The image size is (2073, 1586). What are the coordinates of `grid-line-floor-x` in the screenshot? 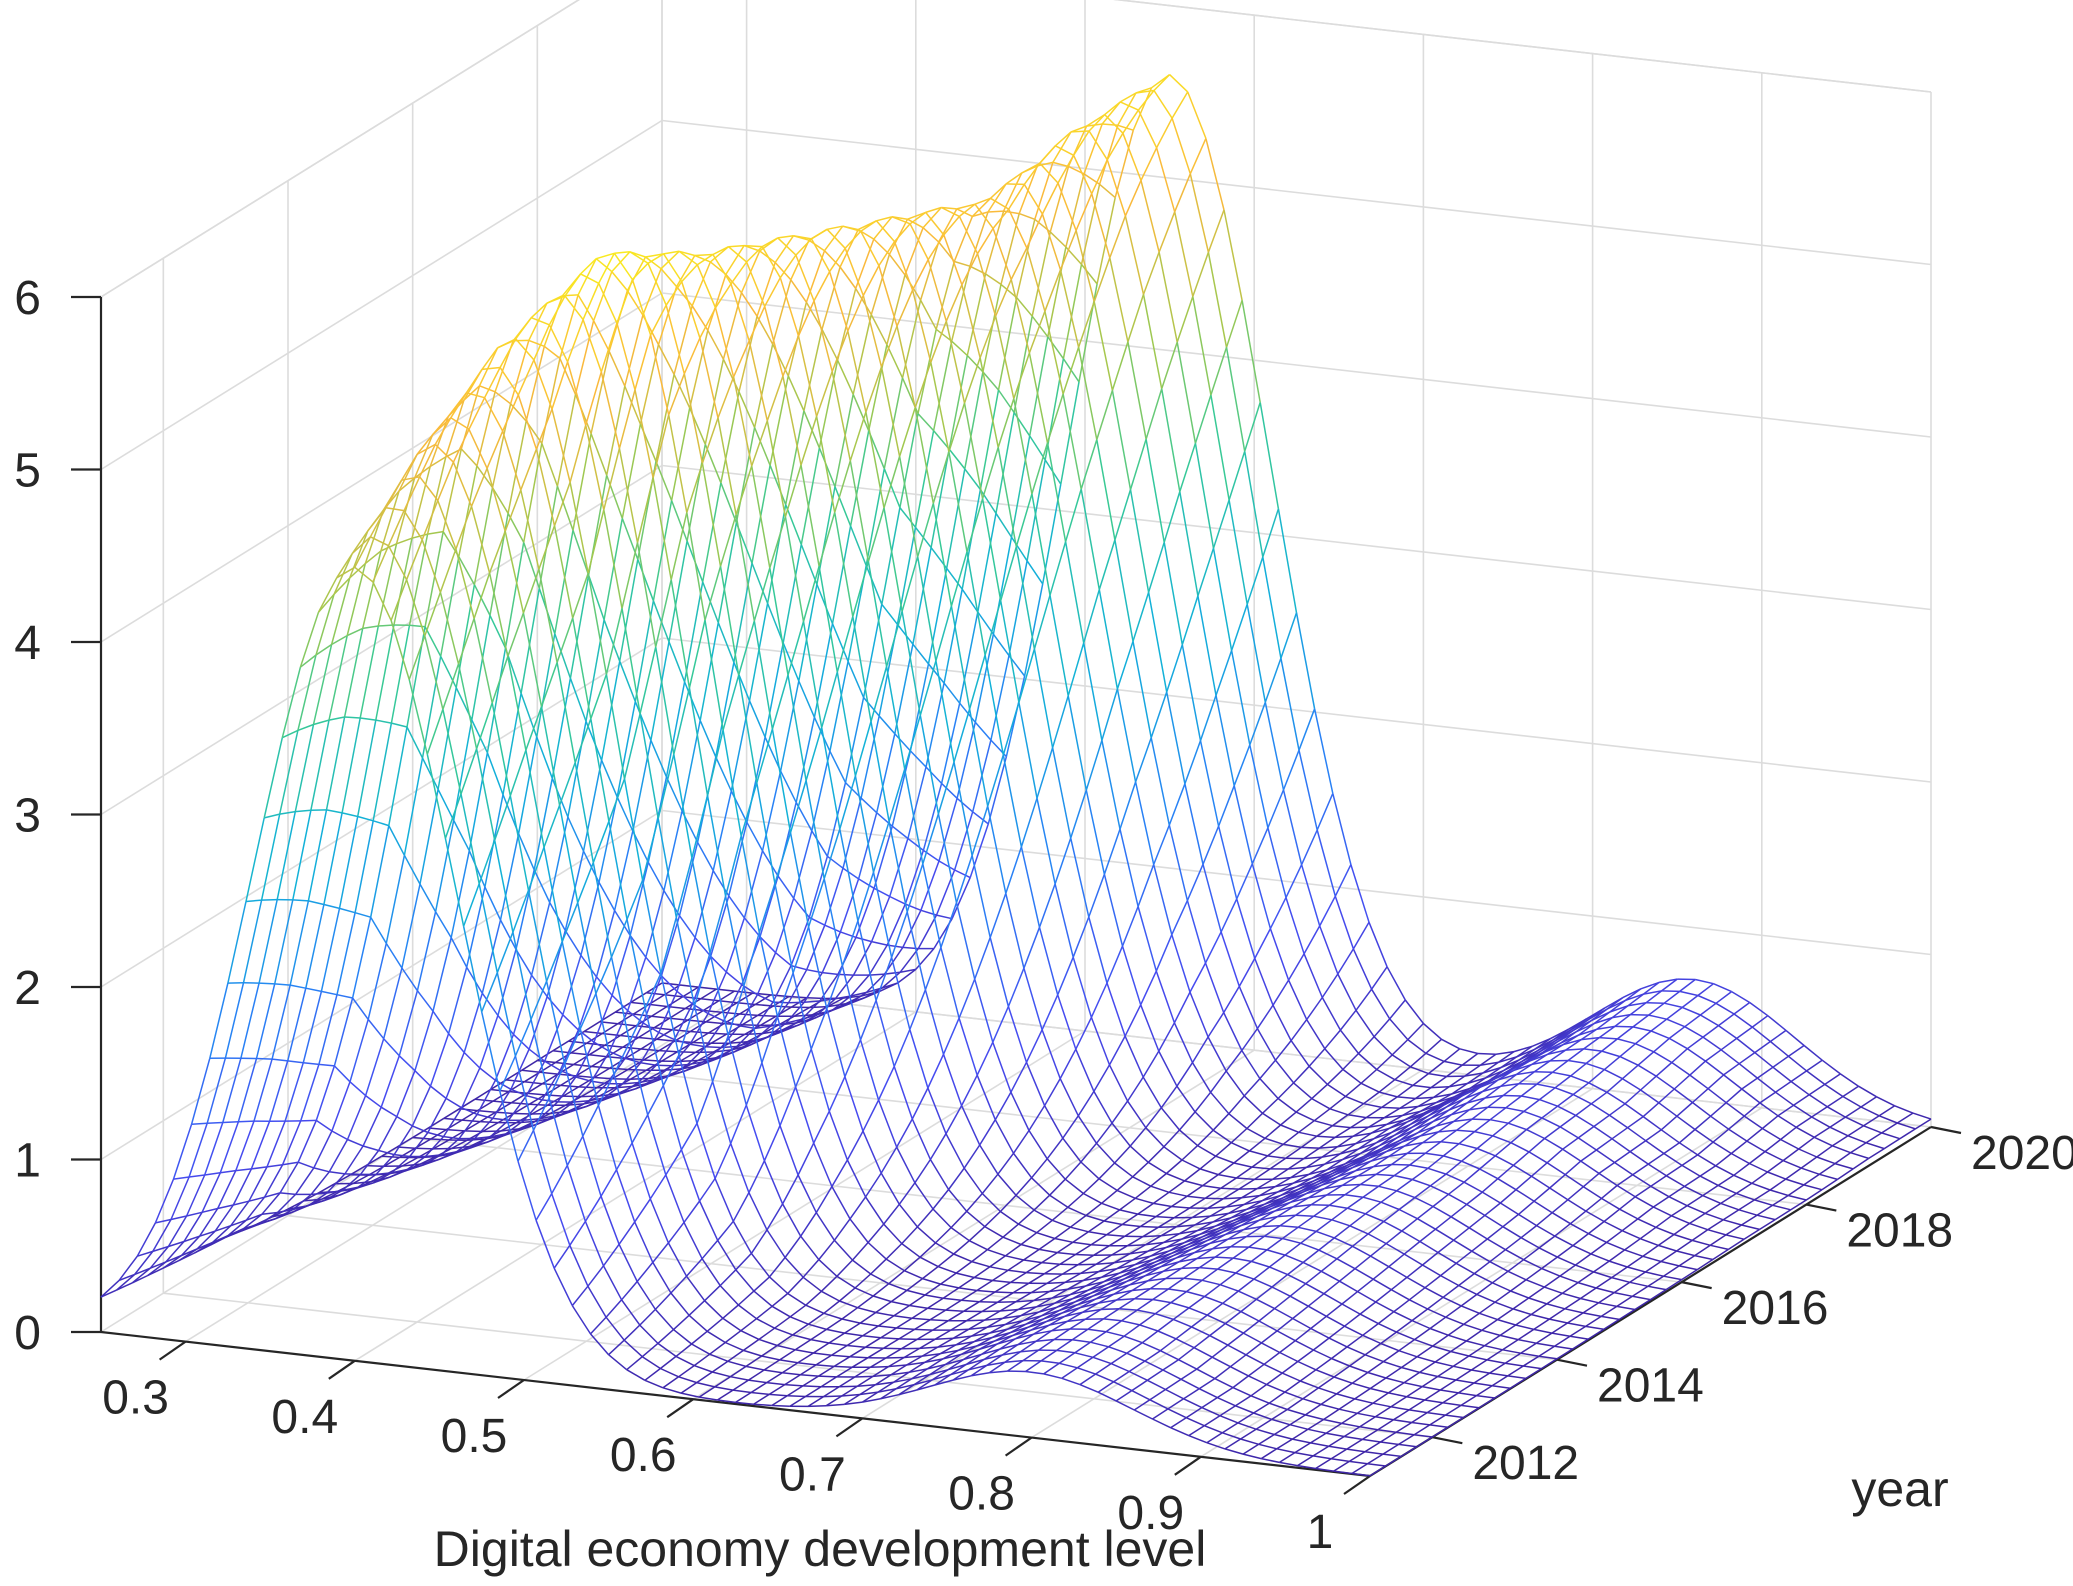 It's located at (1481, 1282).